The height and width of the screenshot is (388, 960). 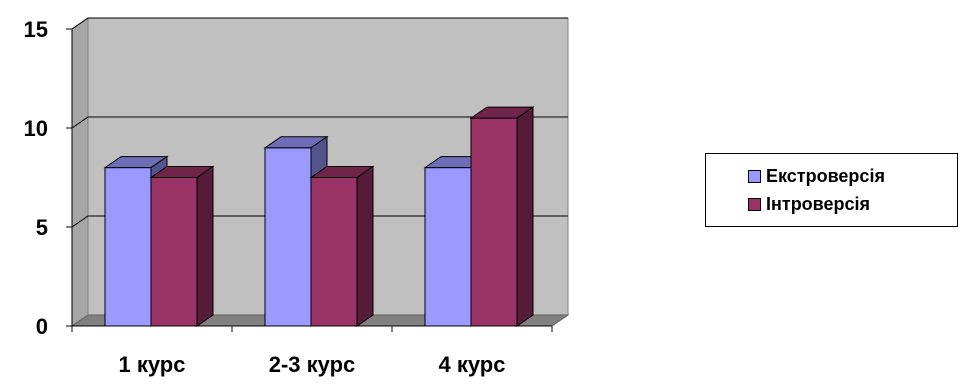 I want to click on legend: Екстроверсія Інтроверсія, so click(x=831, y=190).